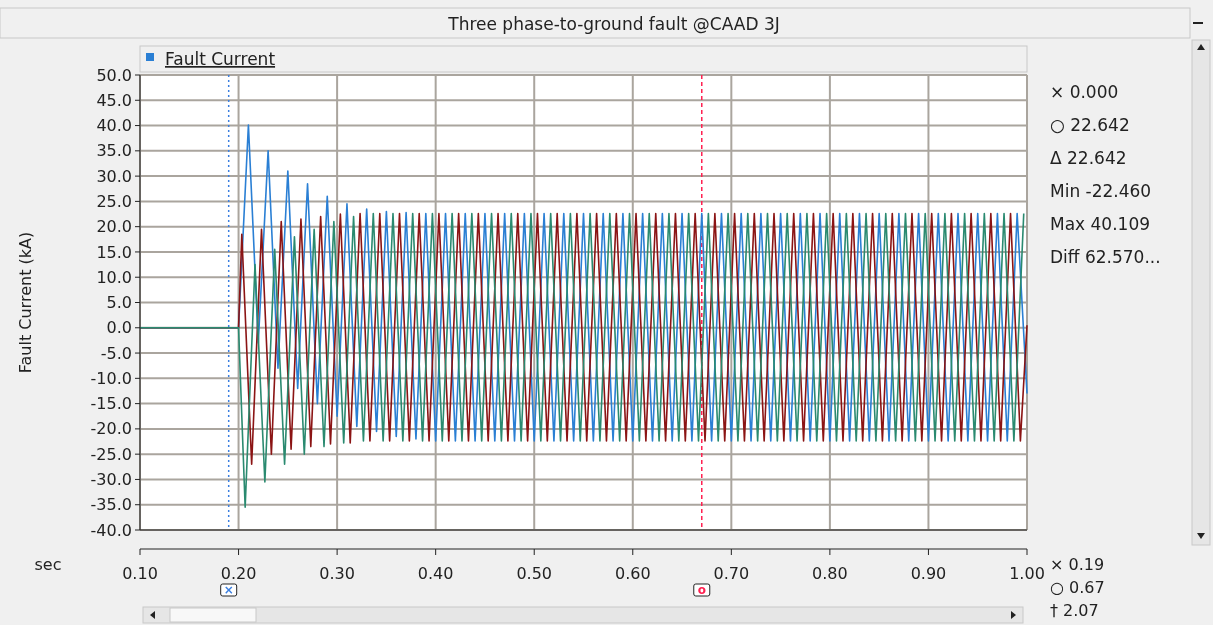 This screenshot has height=625, width=1213. I want to click on text: ○ 22.642, so click(1090, 125).